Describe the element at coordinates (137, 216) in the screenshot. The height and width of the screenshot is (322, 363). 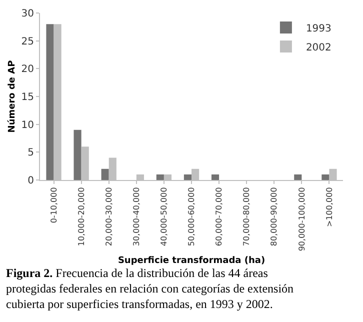
I see `x-tick-label: 30,000-40,000` at that location.